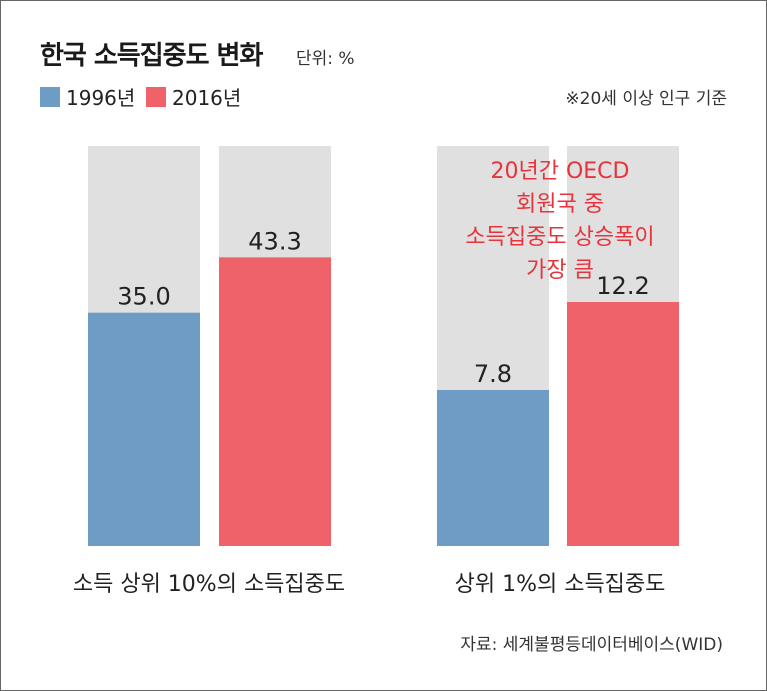 The image size is (767, 691). Describe the element at coordinates (493, 468) in the screenshot. I see `bar-top1-1996` at that location.